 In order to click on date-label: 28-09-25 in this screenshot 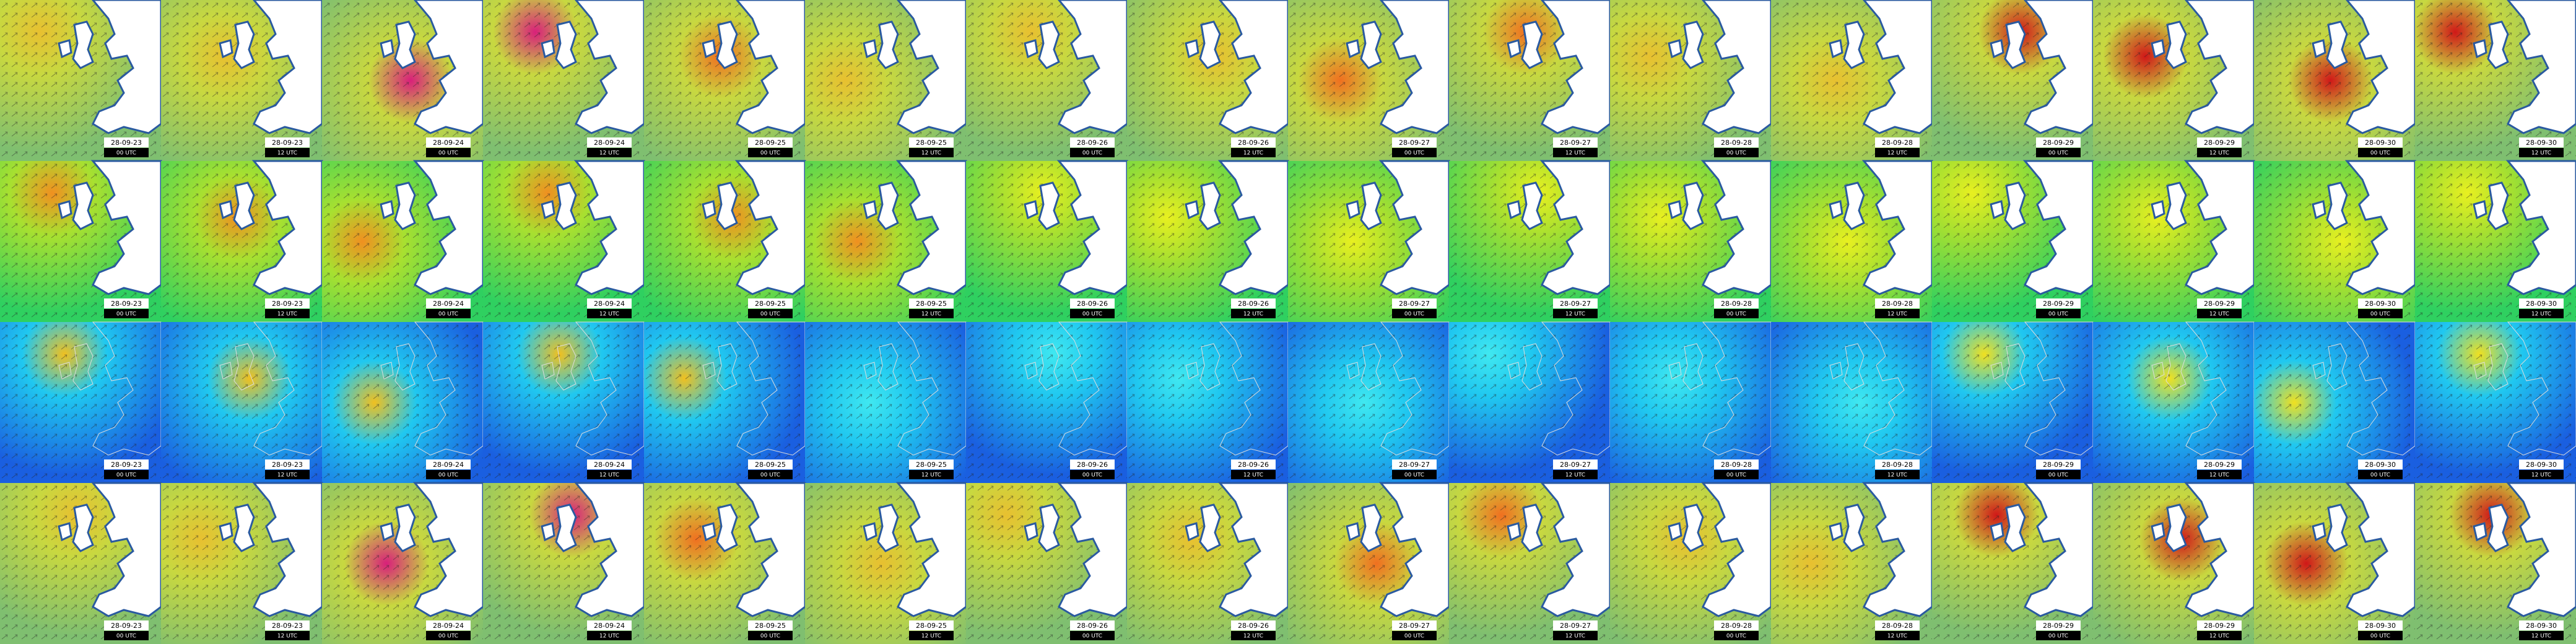, I will do `click(931, 304)`.